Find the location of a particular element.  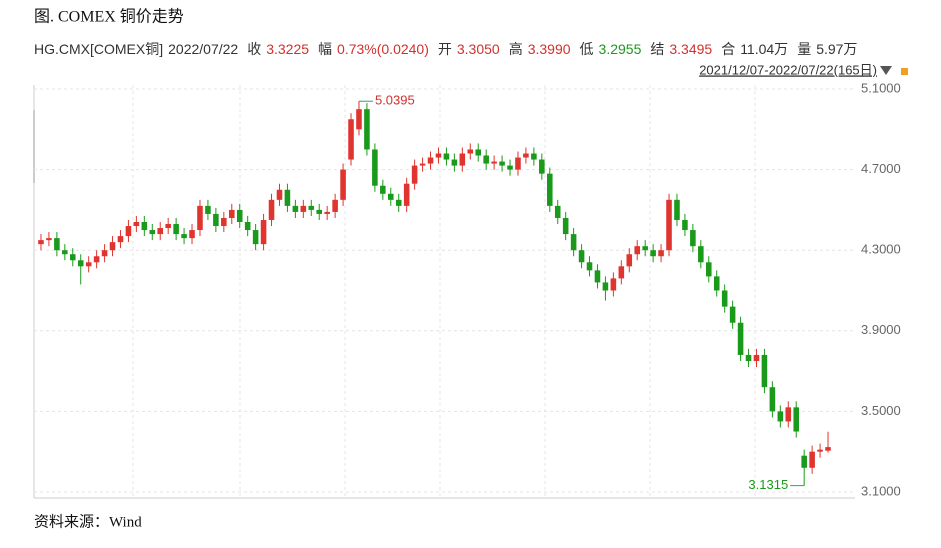

info-label: 量 is located at coordinates (804, 49).